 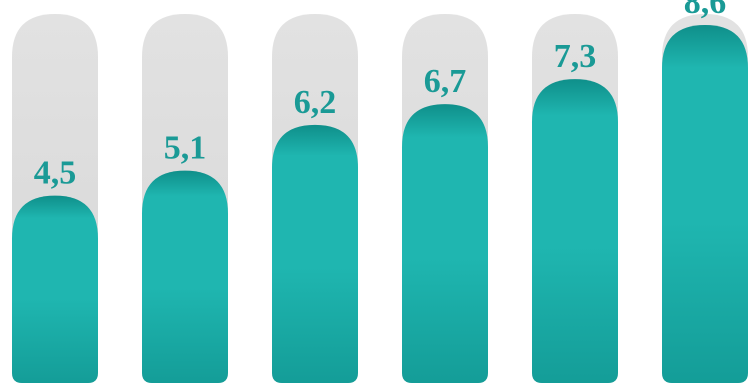 I want to click on data-label: 8,6, so click(x=705, y=10).